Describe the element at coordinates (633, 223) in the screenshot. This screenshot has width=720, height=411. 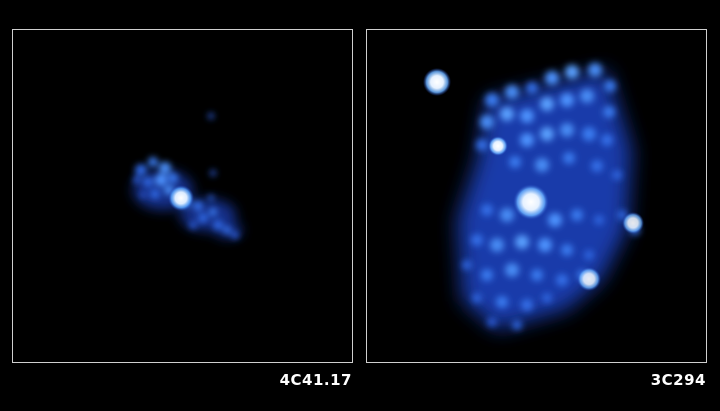
I see `point-source-right` at that location.